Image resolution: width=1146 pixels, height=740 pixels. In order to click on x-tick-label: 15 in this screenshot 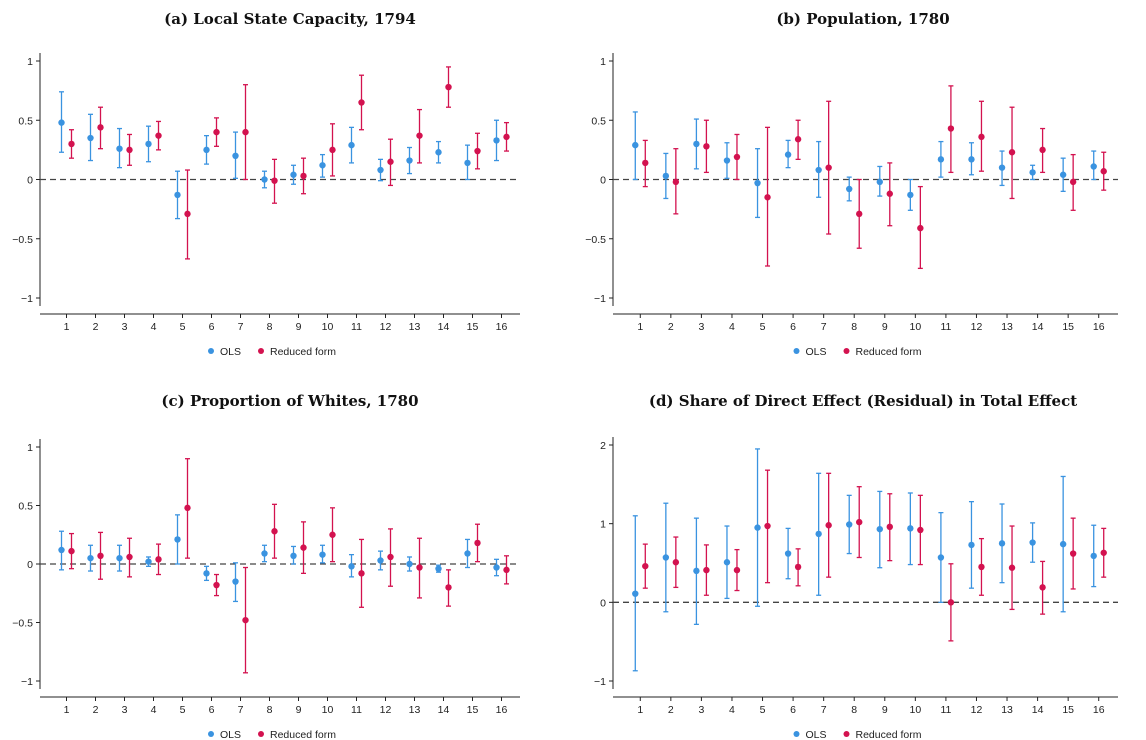, I will do `click(1068, 710)`.